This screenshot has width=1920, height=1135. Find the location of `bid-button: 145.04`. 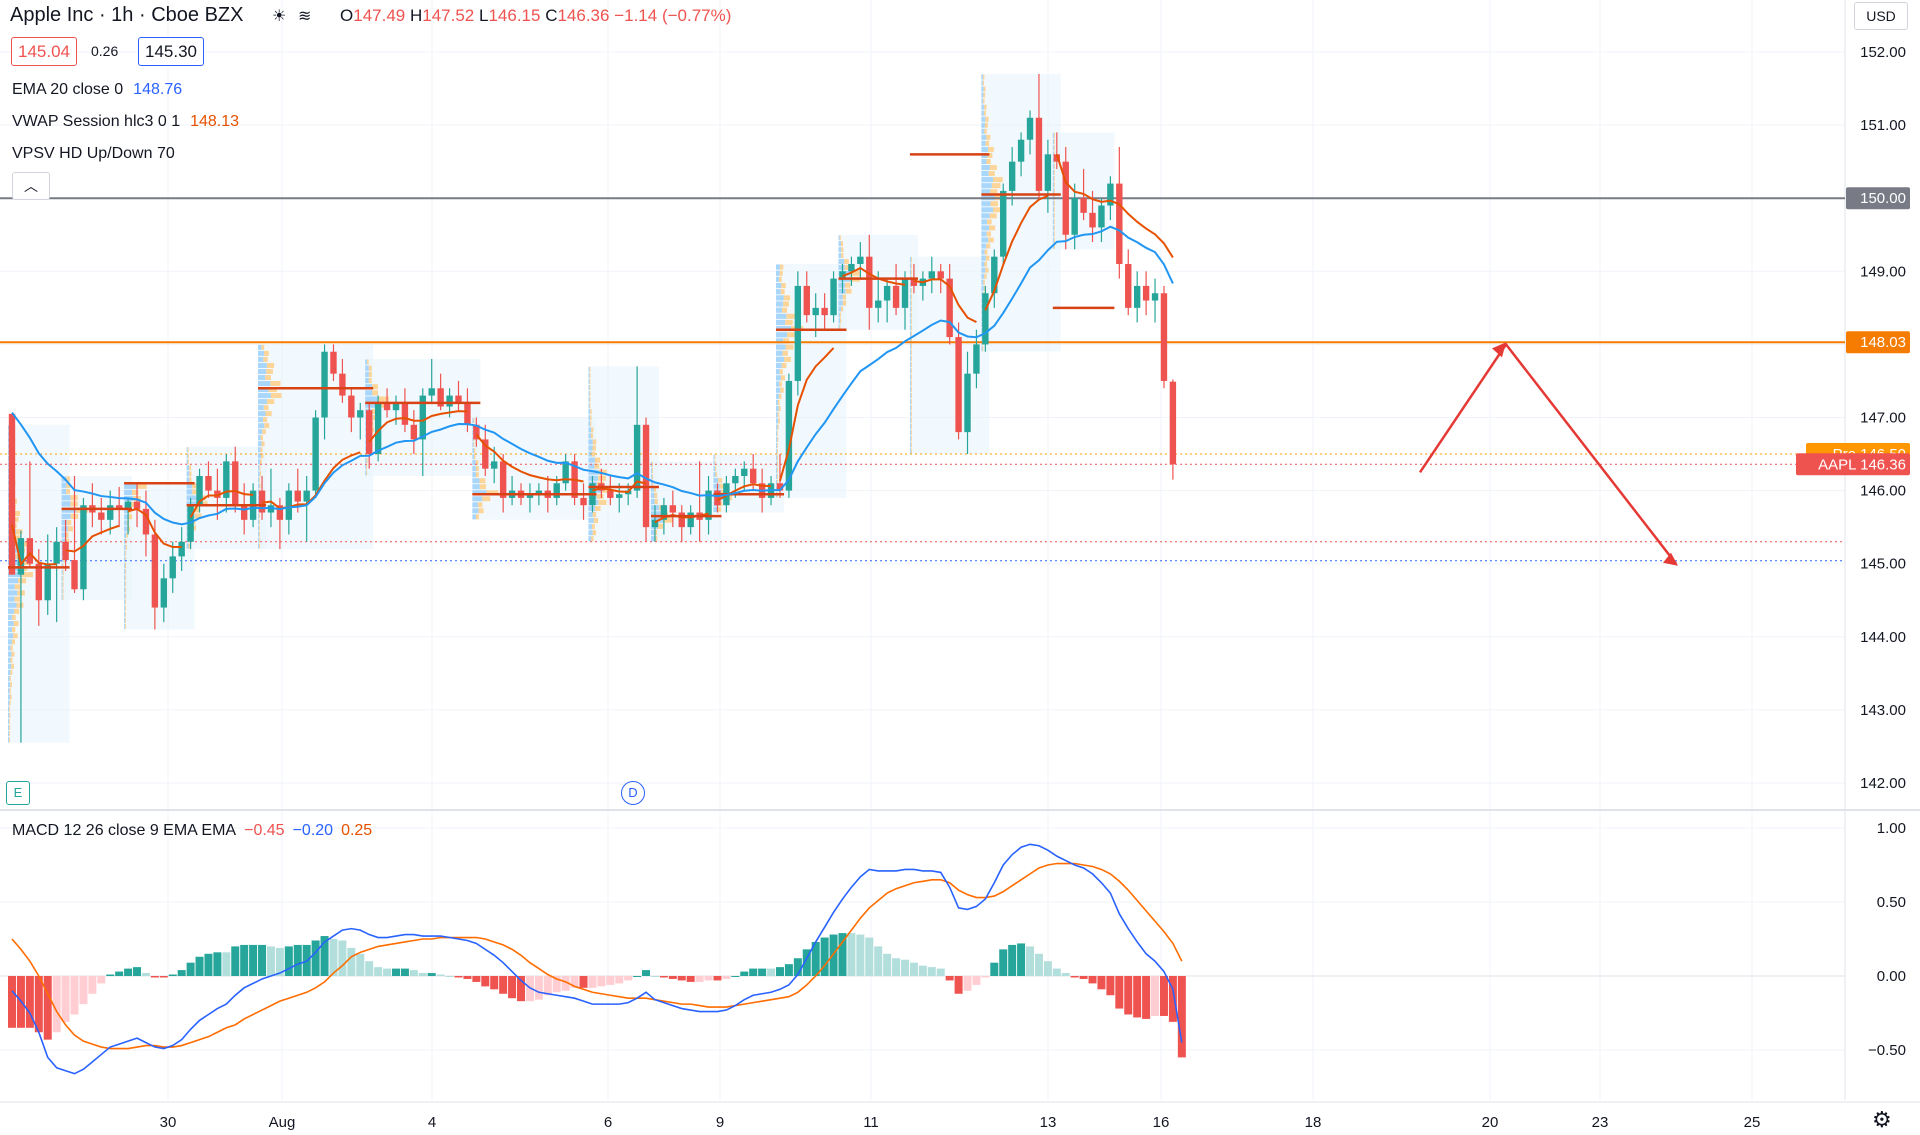

bid-button: 145.04 is located at coordinates (44, 51).